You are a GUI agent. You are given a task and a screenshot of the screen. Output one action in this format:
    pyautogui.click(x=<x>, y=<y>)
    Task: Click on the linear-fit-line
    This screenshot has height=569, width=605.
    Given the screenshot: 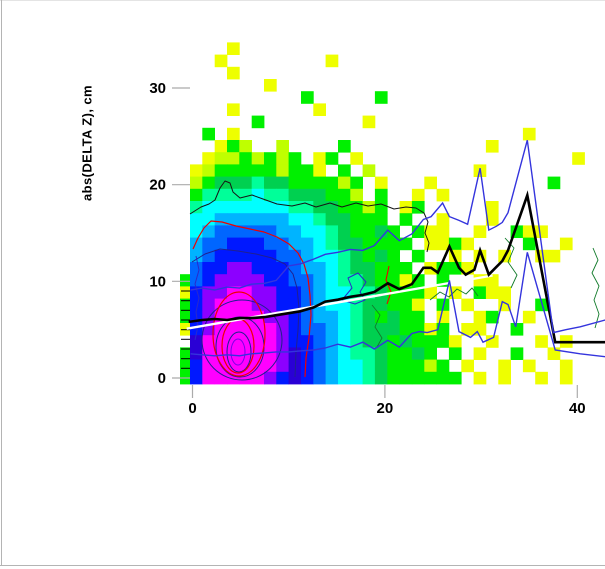 What is the action you would take?
    pyautogui.click(x=339, y=302)
    